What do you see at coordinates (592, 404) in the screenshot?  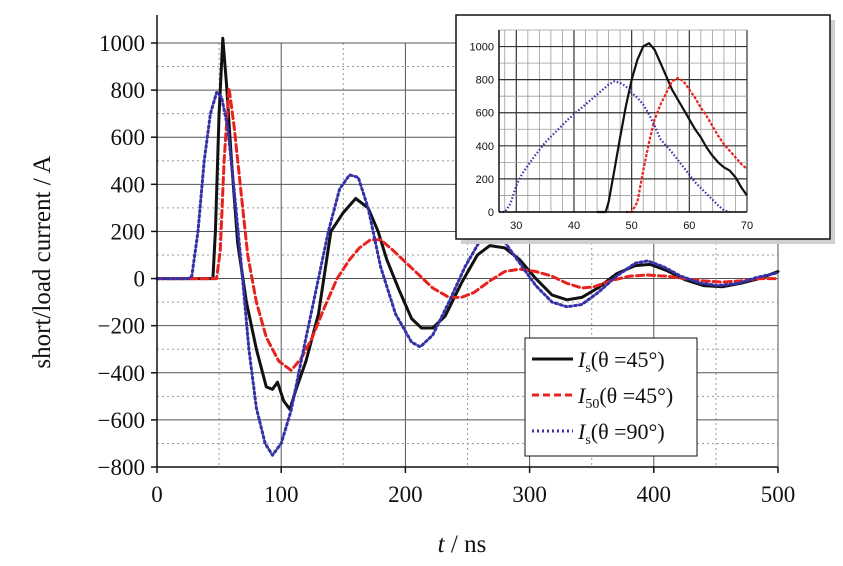 I see `legend-subscript: 50` at bounding box center [592, 404].